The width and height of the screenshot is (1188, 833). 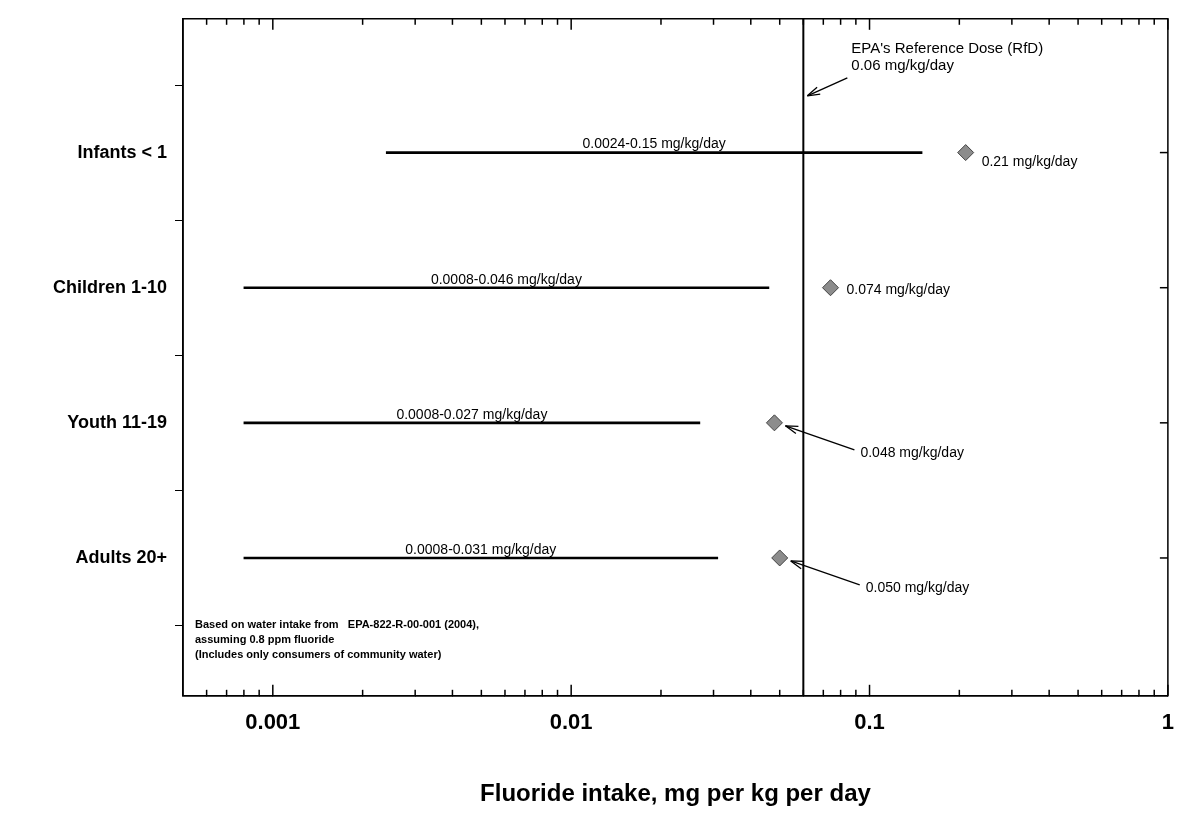 I want to click on y-tick-label: Youth 11-19, so click(x=117, y=421).